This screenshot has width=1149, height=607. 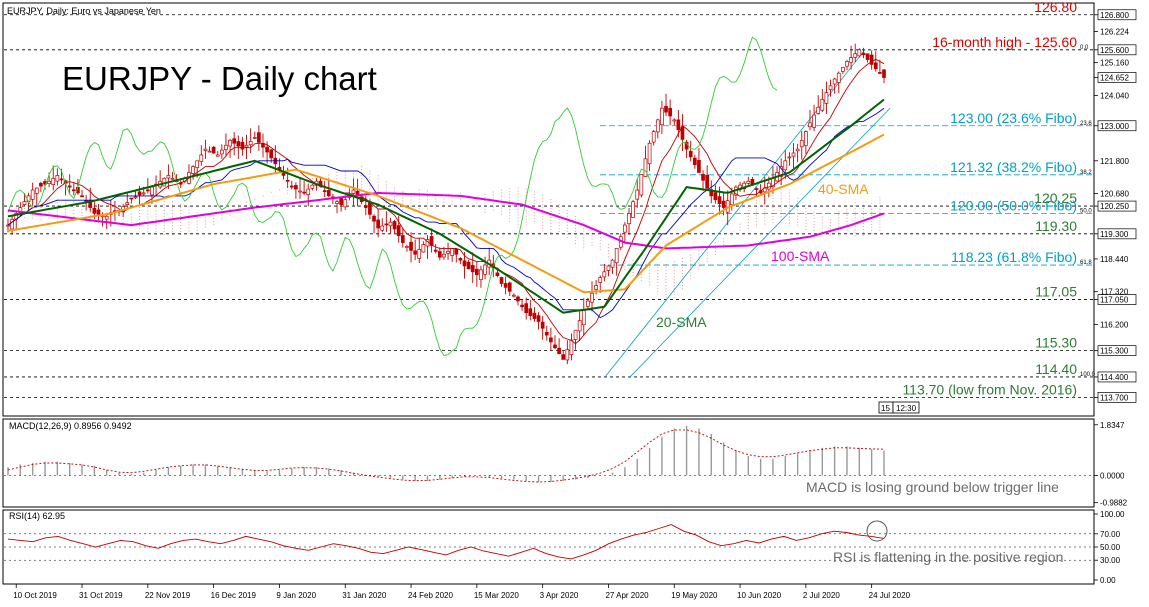 What do you see at coordinates (548, 463) in the screenshot?
I see `macd-panel-frame` at bounding box center [548, 463].